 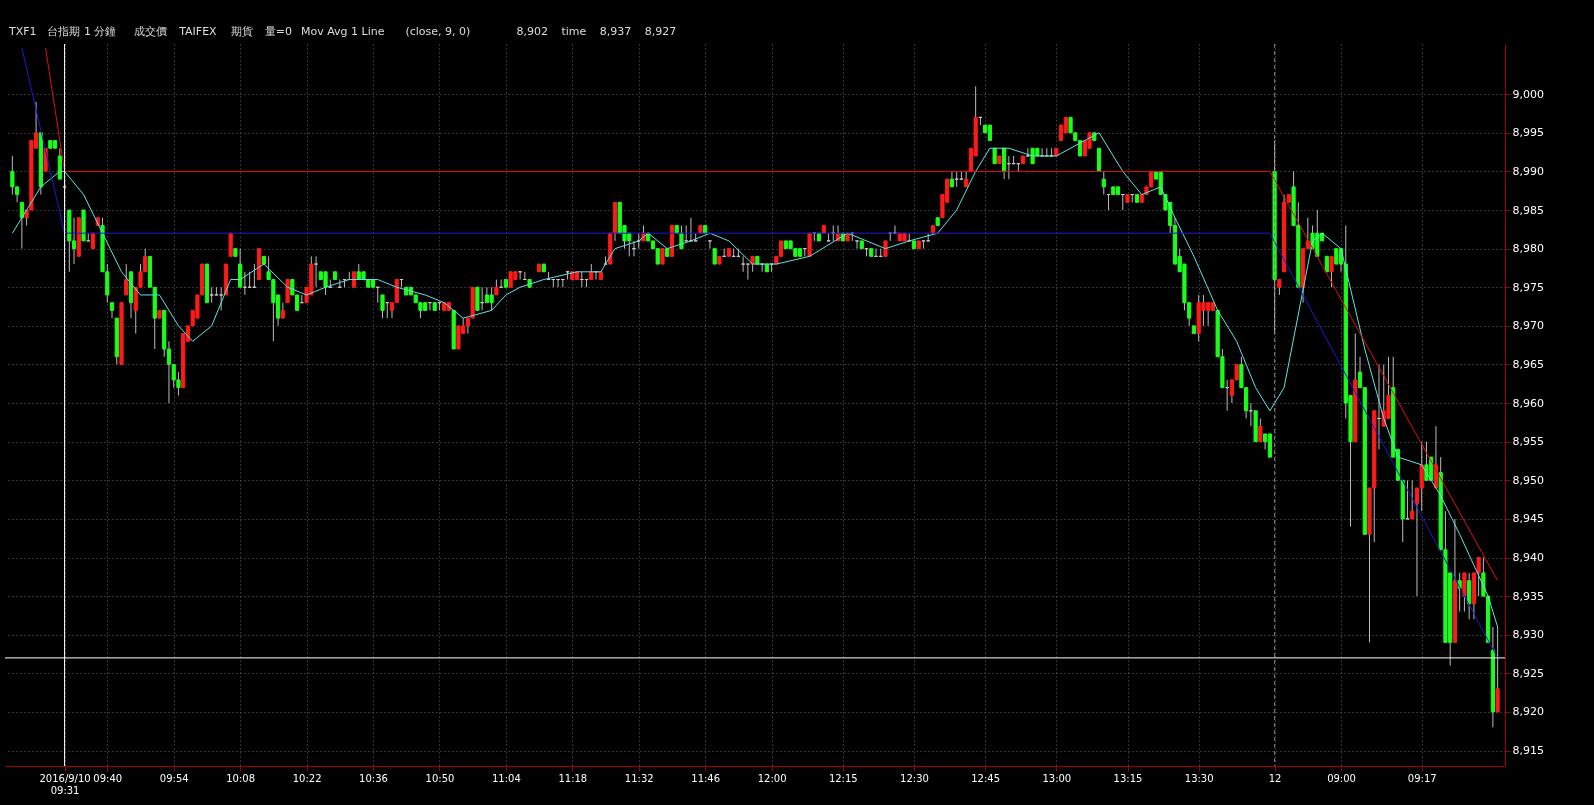 What do you see at coordinates (438, 31) in the screenshot?
I see `text: (close, 9, 0)` at bounding box center [438, 31].